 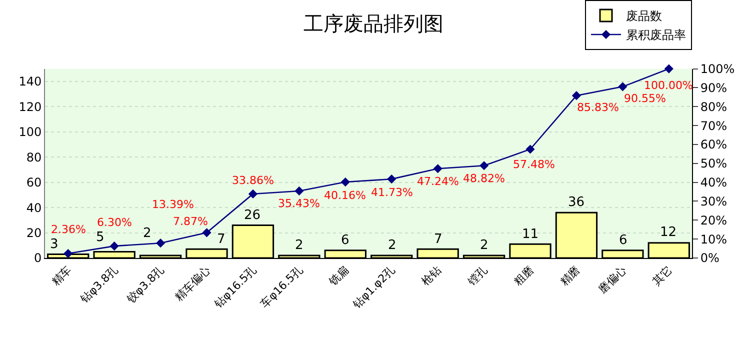 I want to click on y2-tick-label: 80%, so click(x=714, y=107).